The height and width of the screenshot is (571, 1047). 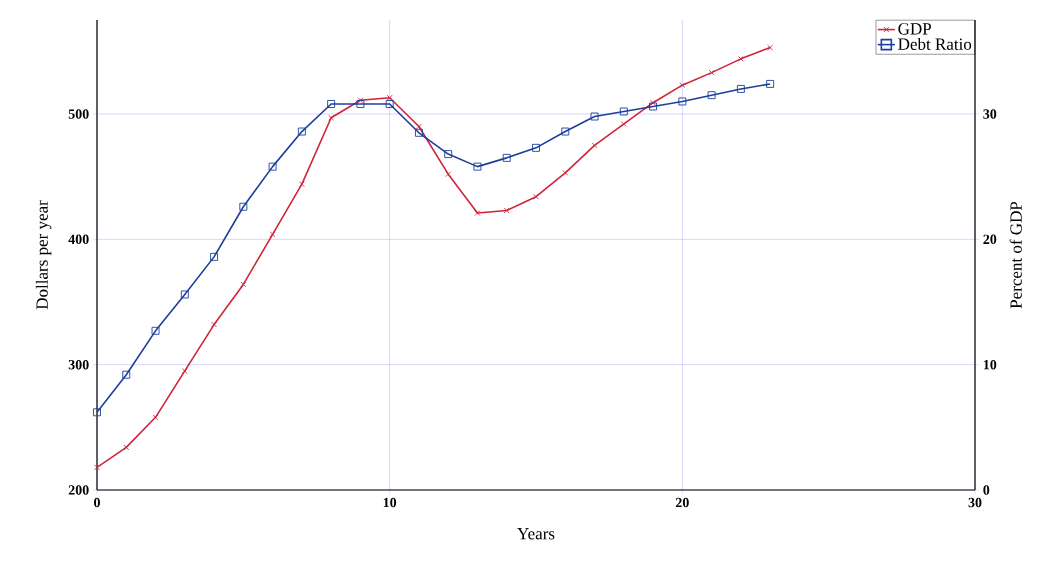 What do you see at coordinates (914, 29) in the screenshot?
I see `legend-label: GDP` at bounding box center [914, 29].